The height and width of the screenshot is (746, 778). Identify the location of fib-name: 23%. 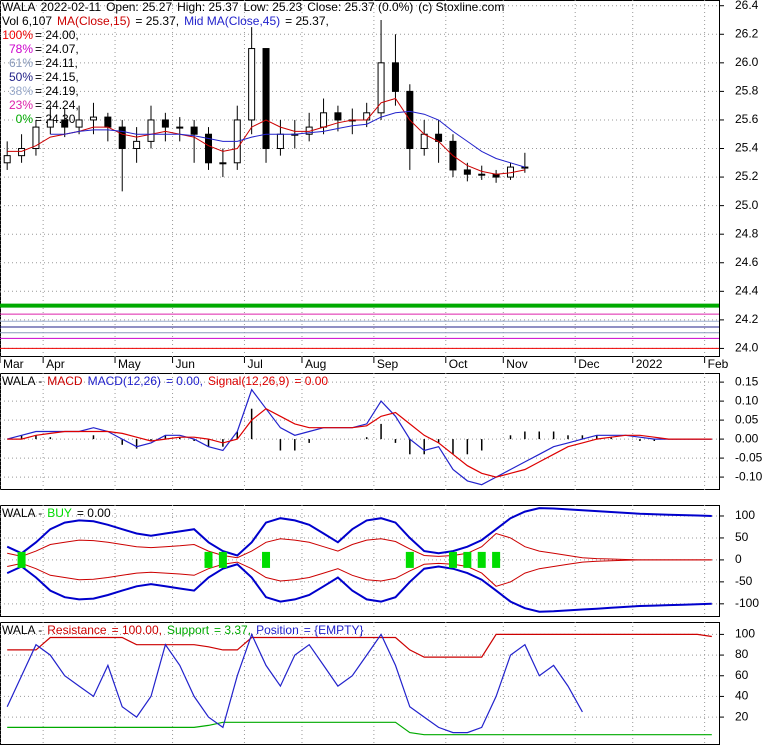
(21, 105).